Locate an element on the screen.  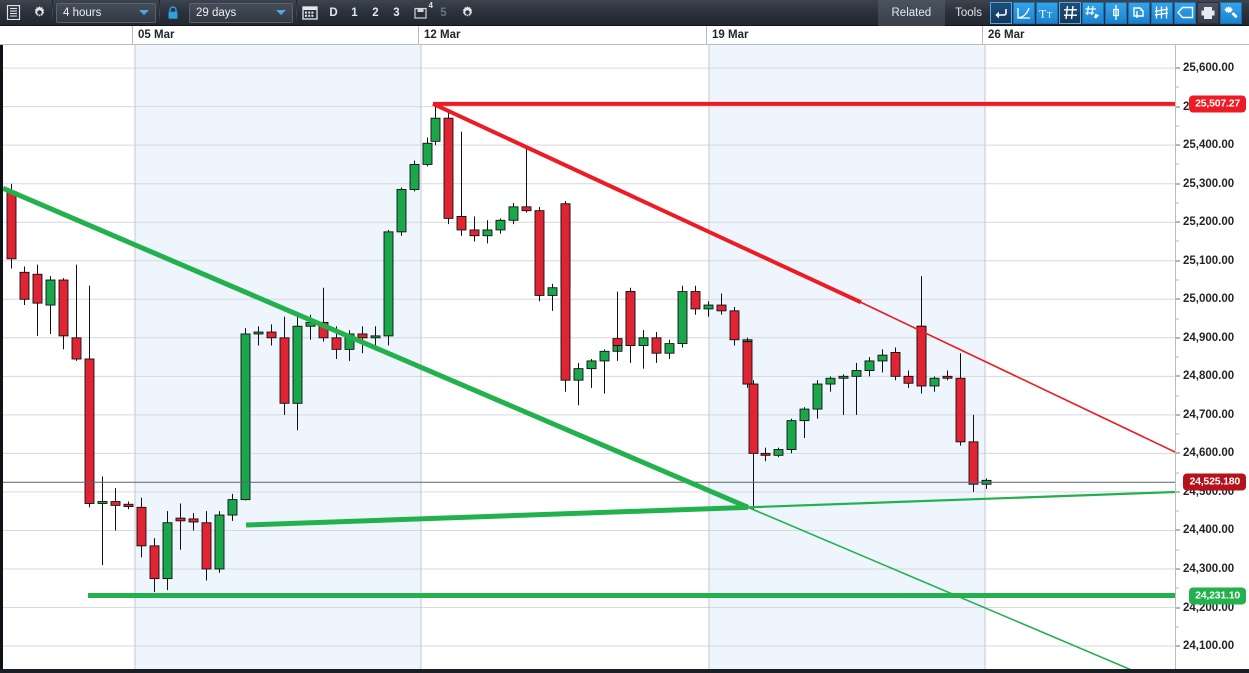
lock-icon is located at coordinates (173, 13).